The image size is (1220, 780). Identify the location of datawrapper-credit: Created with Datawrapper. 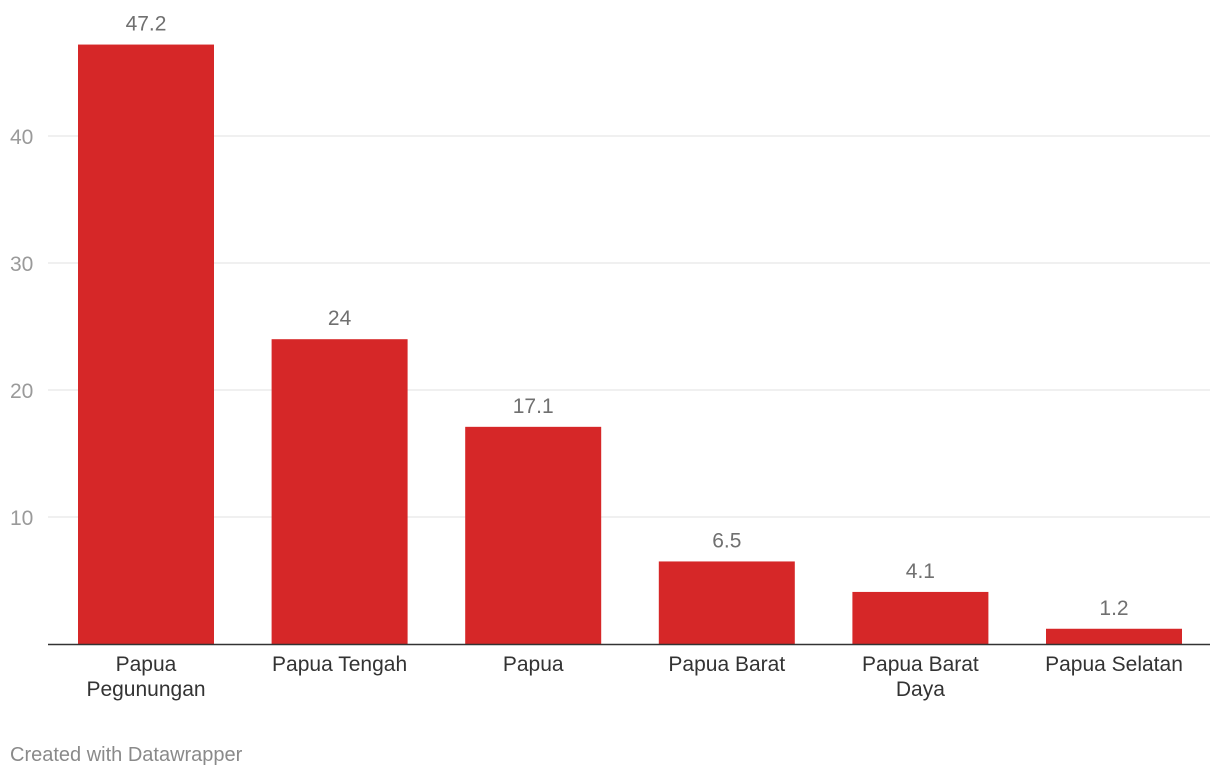
(126, 755).